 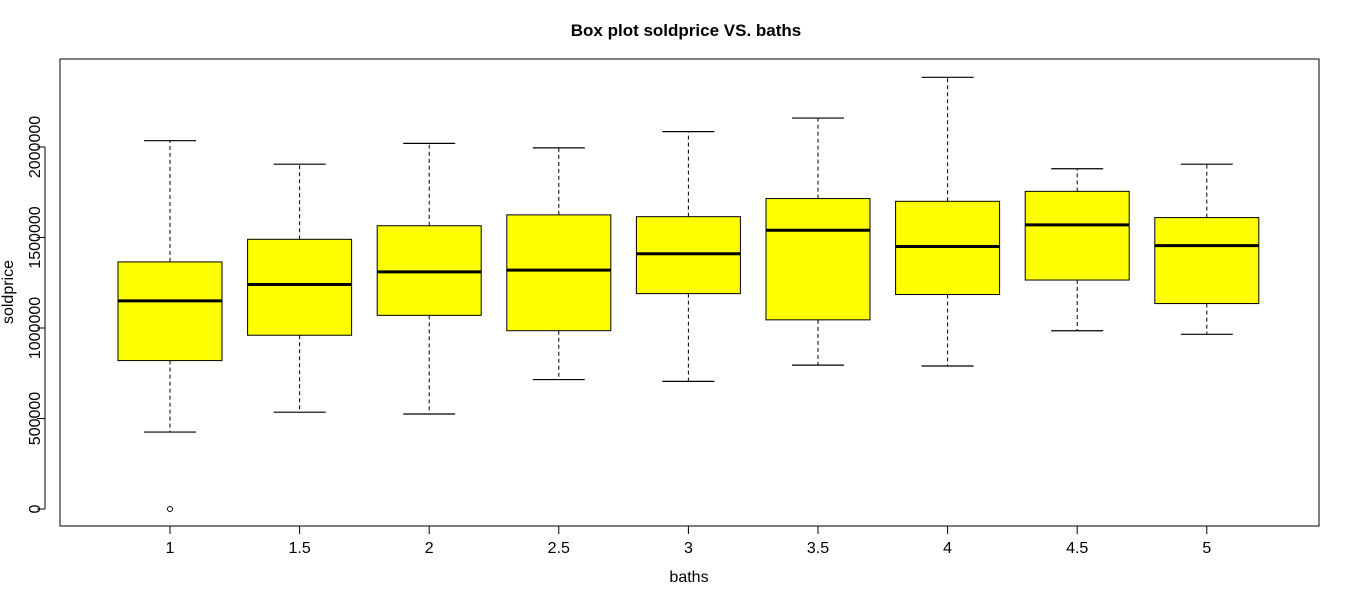 I want to click on x-tick-label: 2, so click(x=429, y=548).